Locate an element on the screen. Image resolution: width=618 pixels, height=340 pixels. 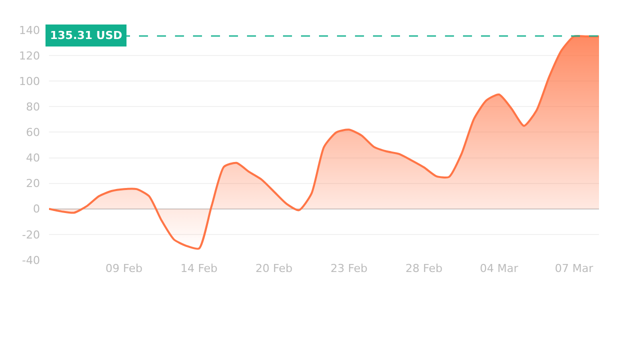
y-tick-label: 120 is located at coordinates (29, 55).